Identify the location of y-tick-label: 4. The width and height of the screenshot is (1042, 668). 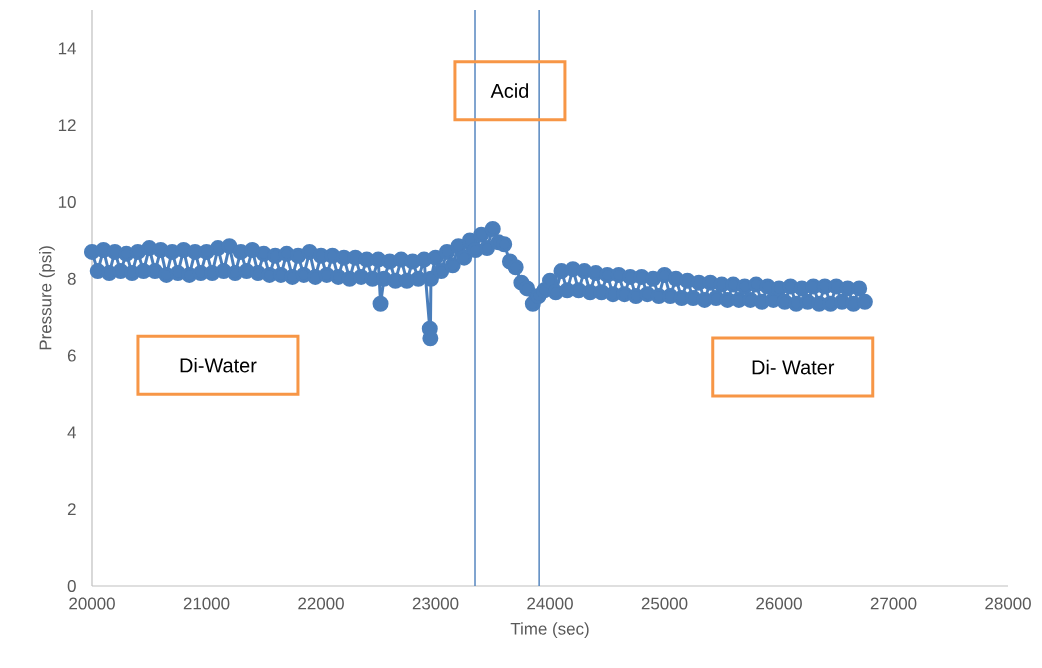
(71, 432).